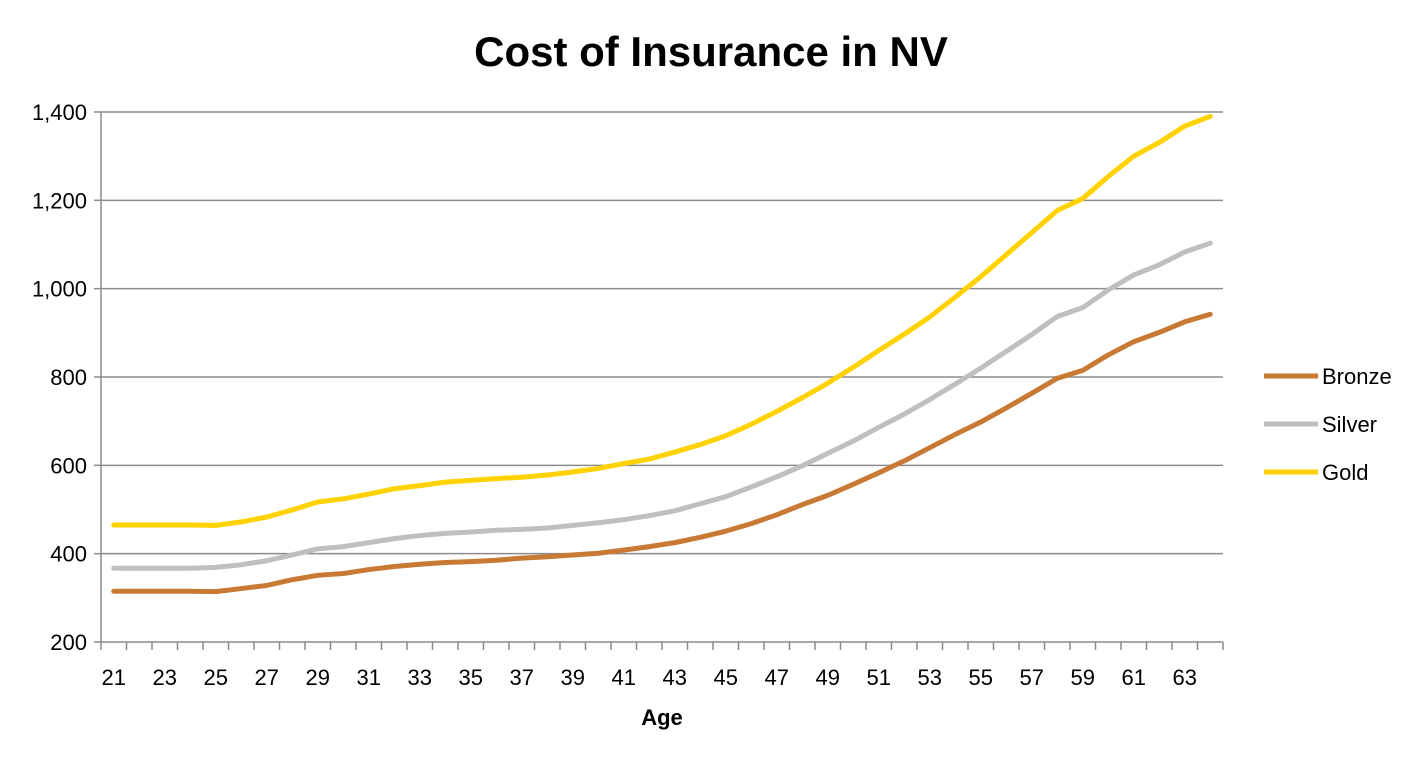 This screenshot has height=766, width=1424. I want to click on legend-label-silver: Silver, so click(1349, 424).